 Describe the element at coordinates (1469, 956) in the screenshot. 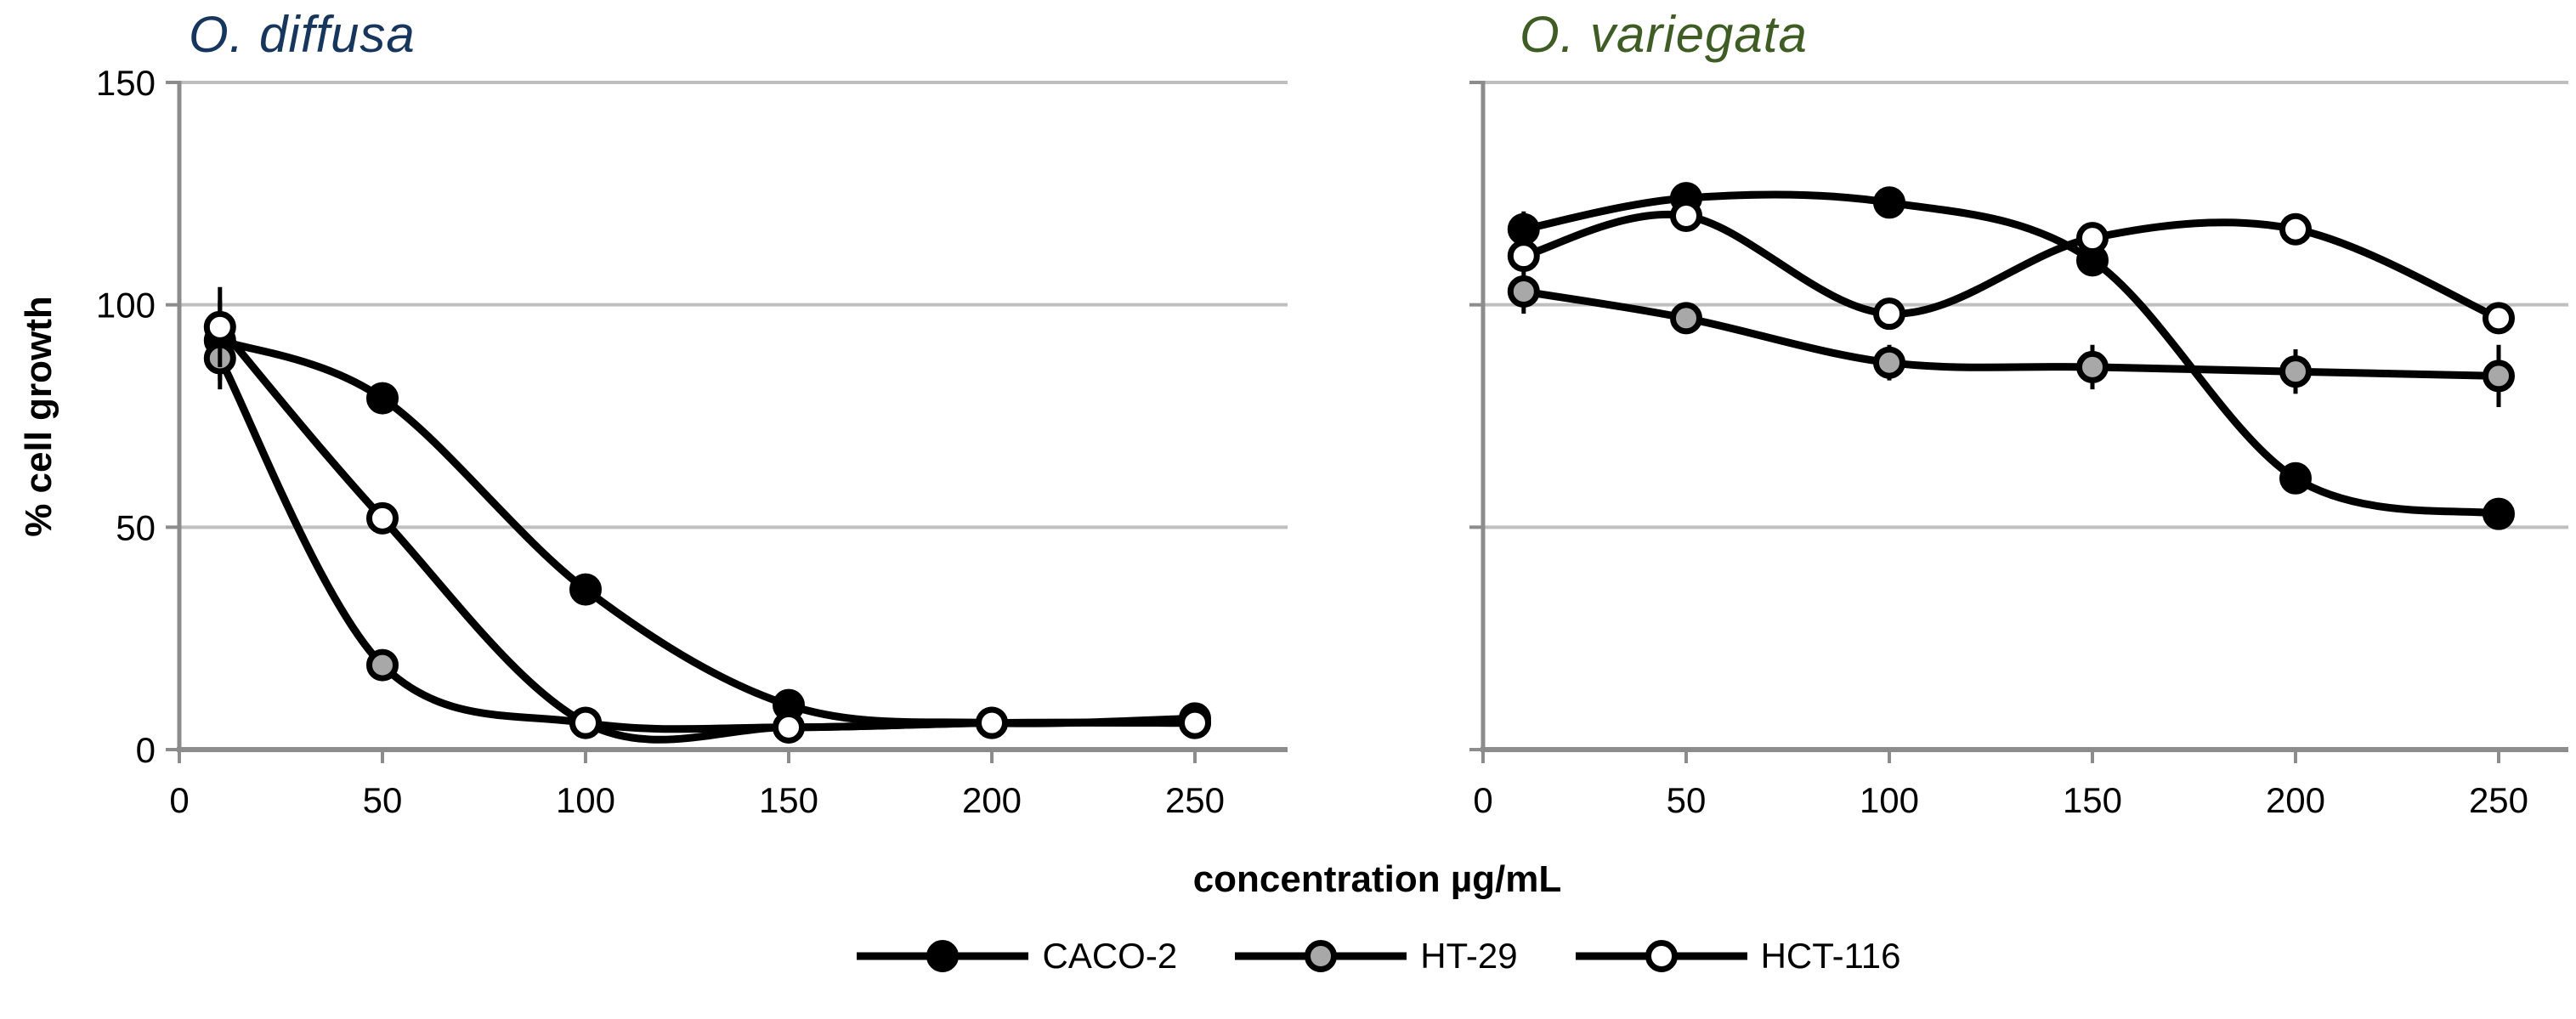

I see `legend-label-ht-29: HT-29` at that location.